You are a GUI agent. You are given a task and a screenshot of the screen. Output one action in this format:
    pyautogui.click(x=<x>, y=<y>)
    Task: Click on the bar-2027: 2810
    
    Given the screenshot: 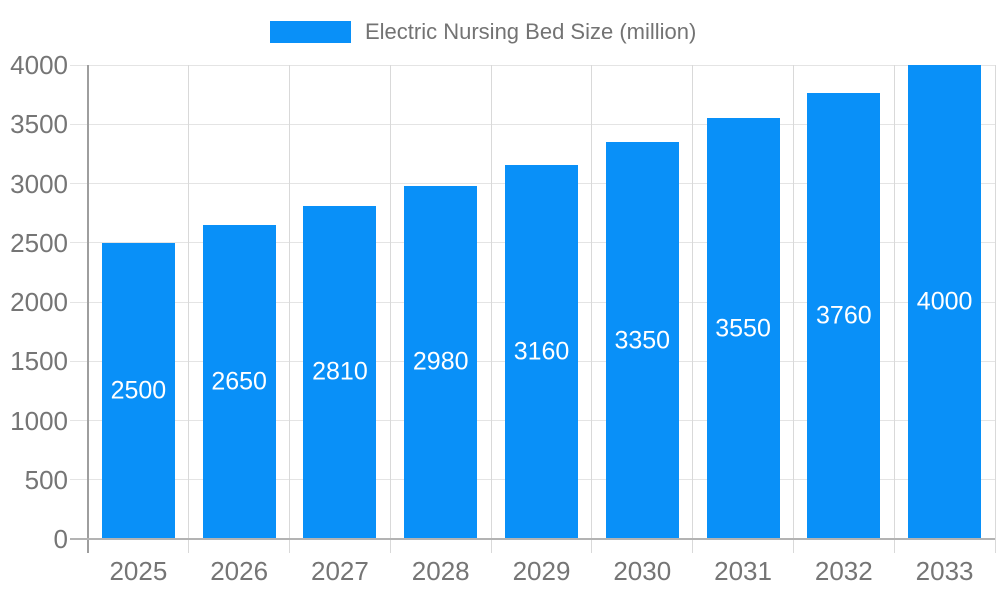 What is the action you would take?
    pyautogui.click(x=340, y=372)
    